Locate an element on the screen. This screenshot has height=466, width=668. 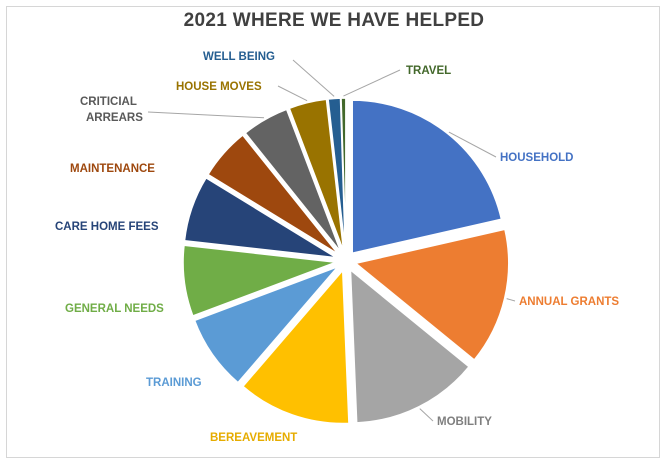
label-annual-grants: ANNUAL GRANTS is located at coordinates (569, 302).